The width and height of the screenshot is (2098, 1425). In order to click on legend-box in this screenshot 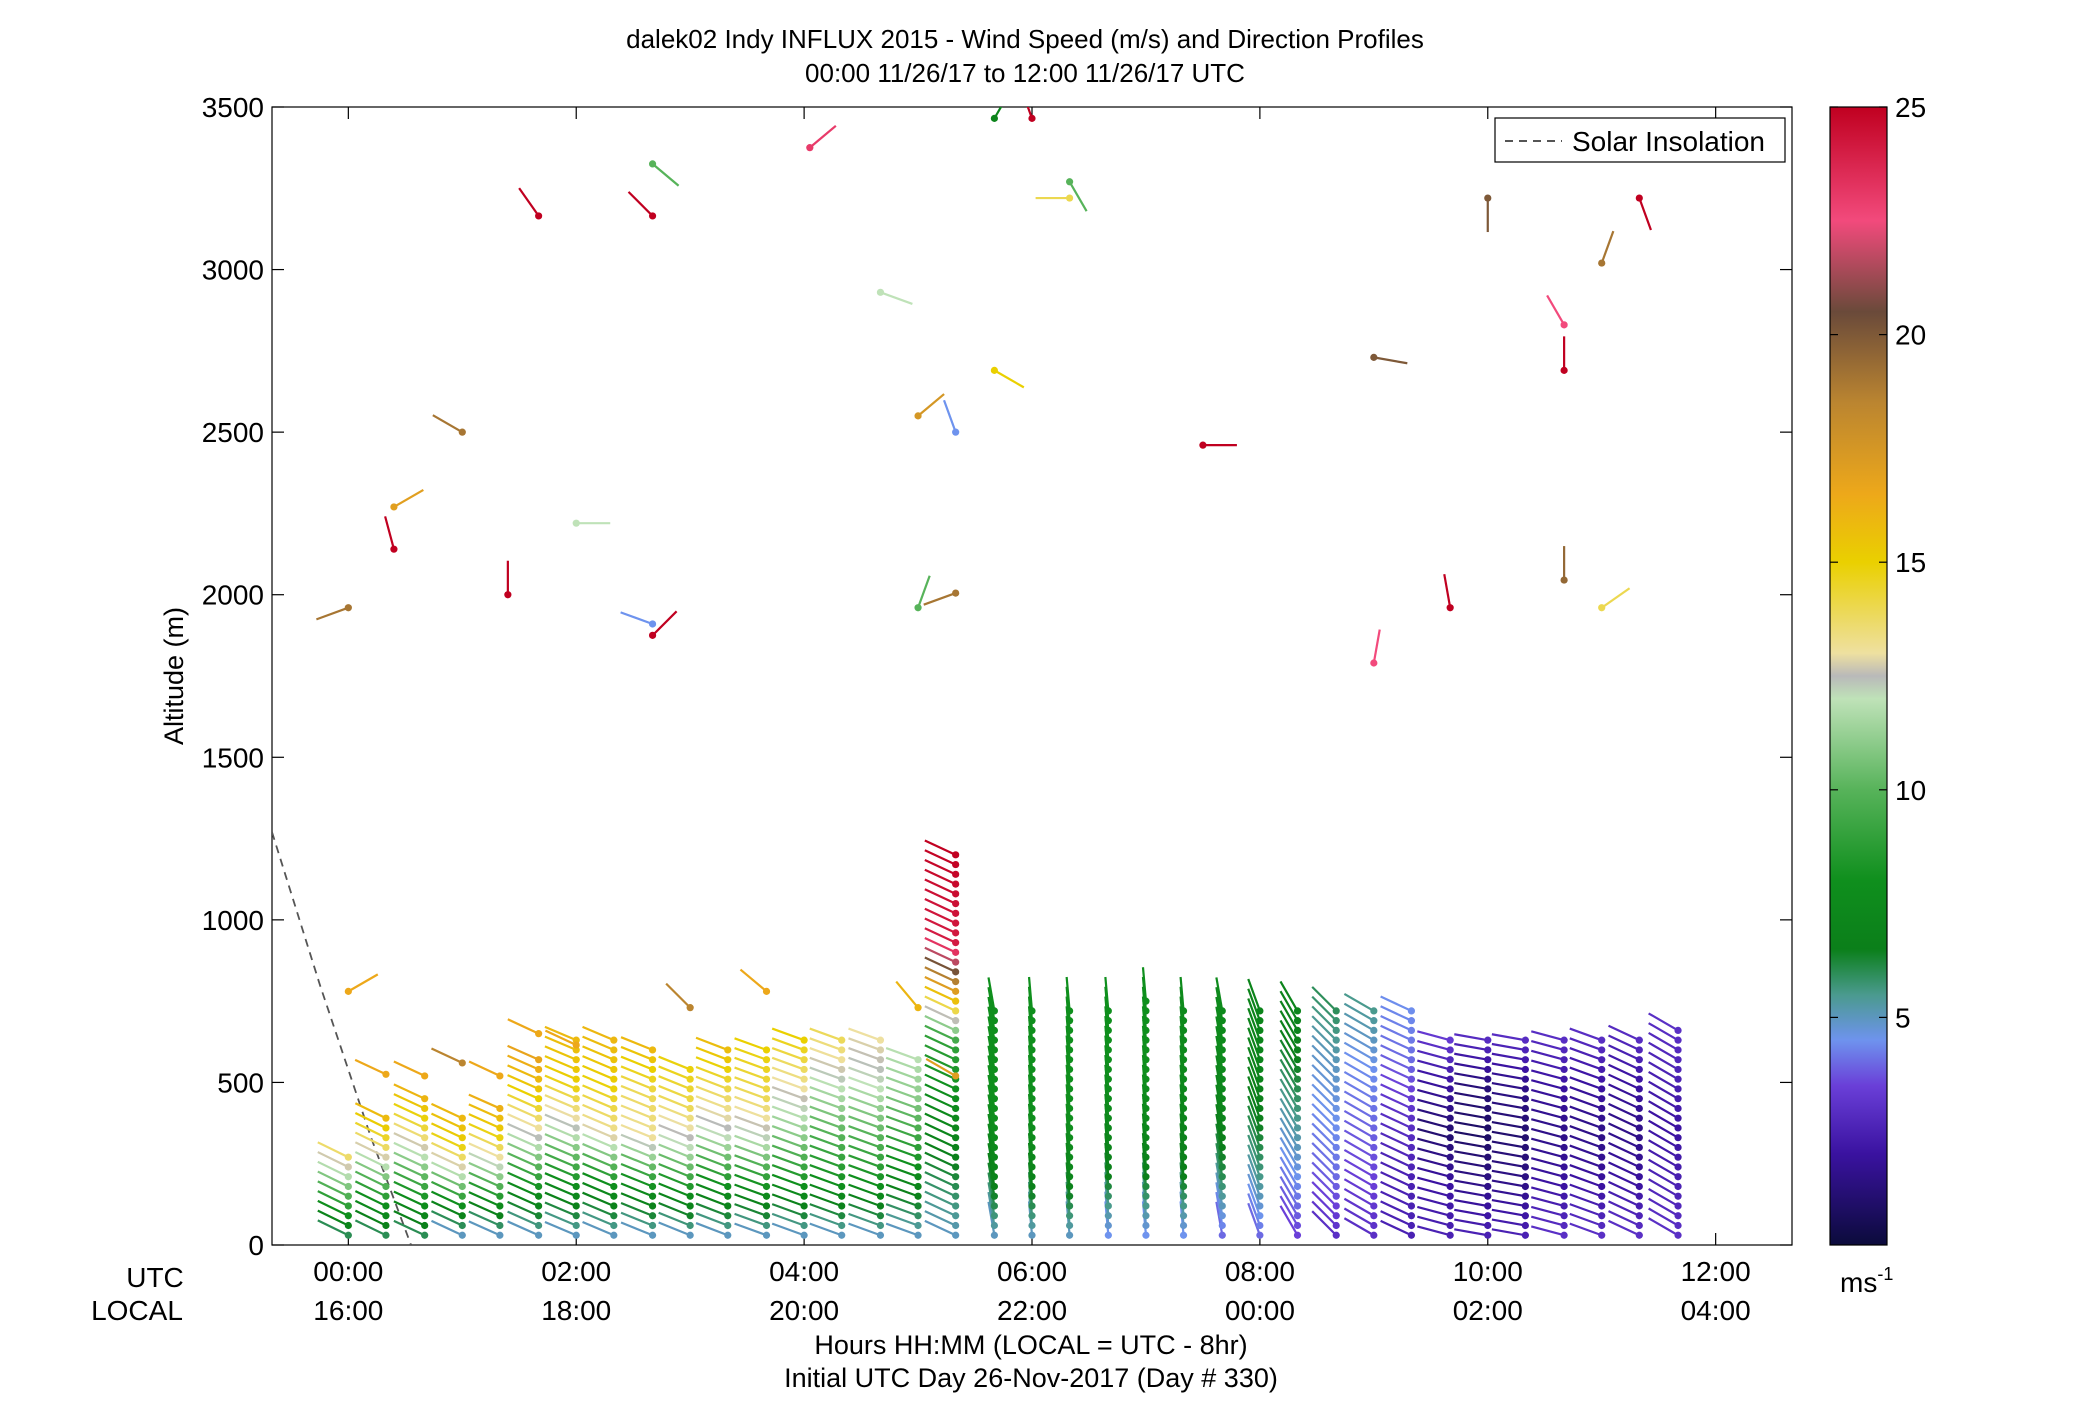, I will do `click(1640, 140)`.